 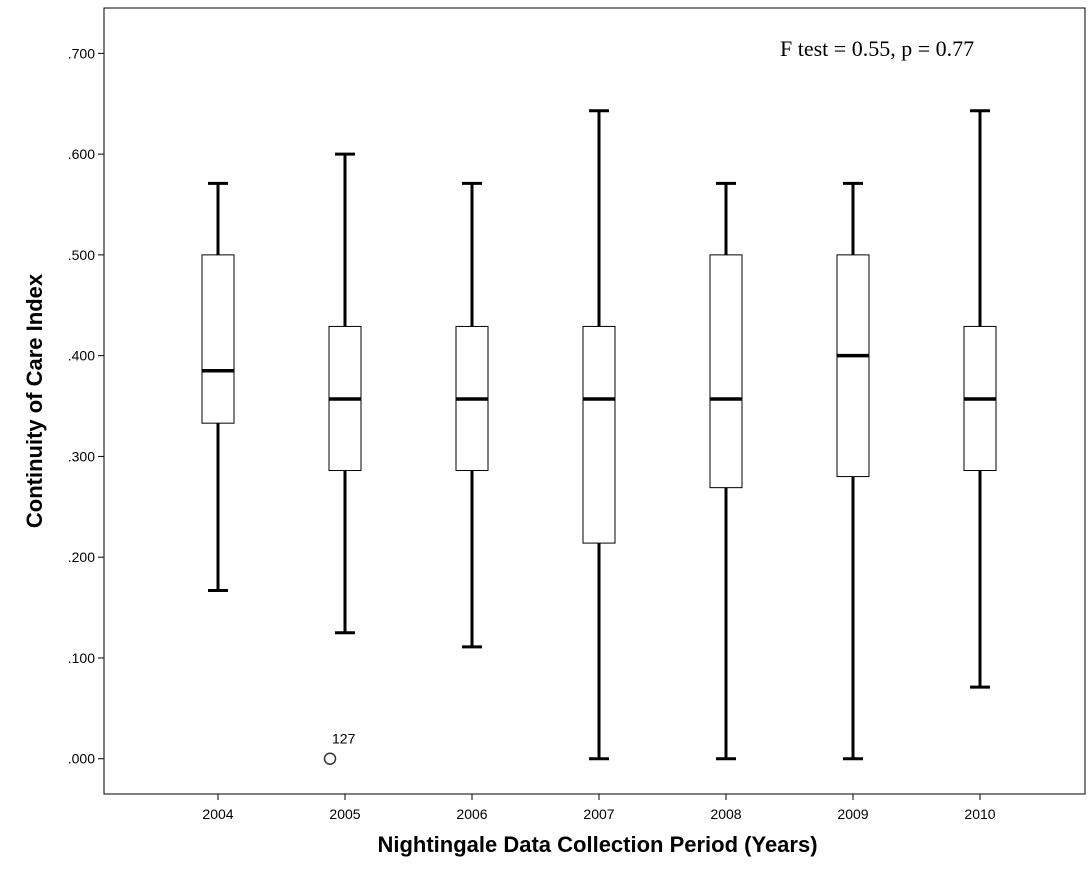 I want to click on outlier-label: 127, so click(x=344, y=739).